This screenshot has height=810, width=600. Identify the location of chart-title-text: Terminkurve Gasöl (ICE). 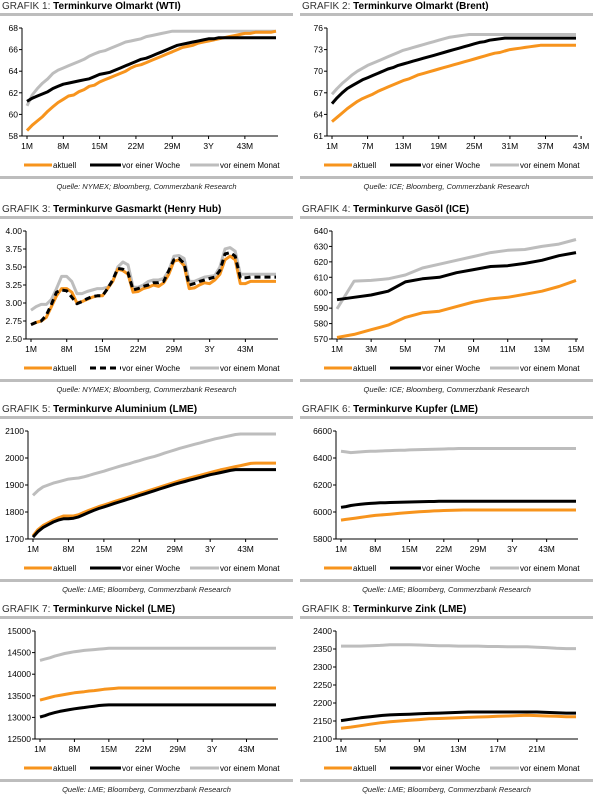
(411, 209).